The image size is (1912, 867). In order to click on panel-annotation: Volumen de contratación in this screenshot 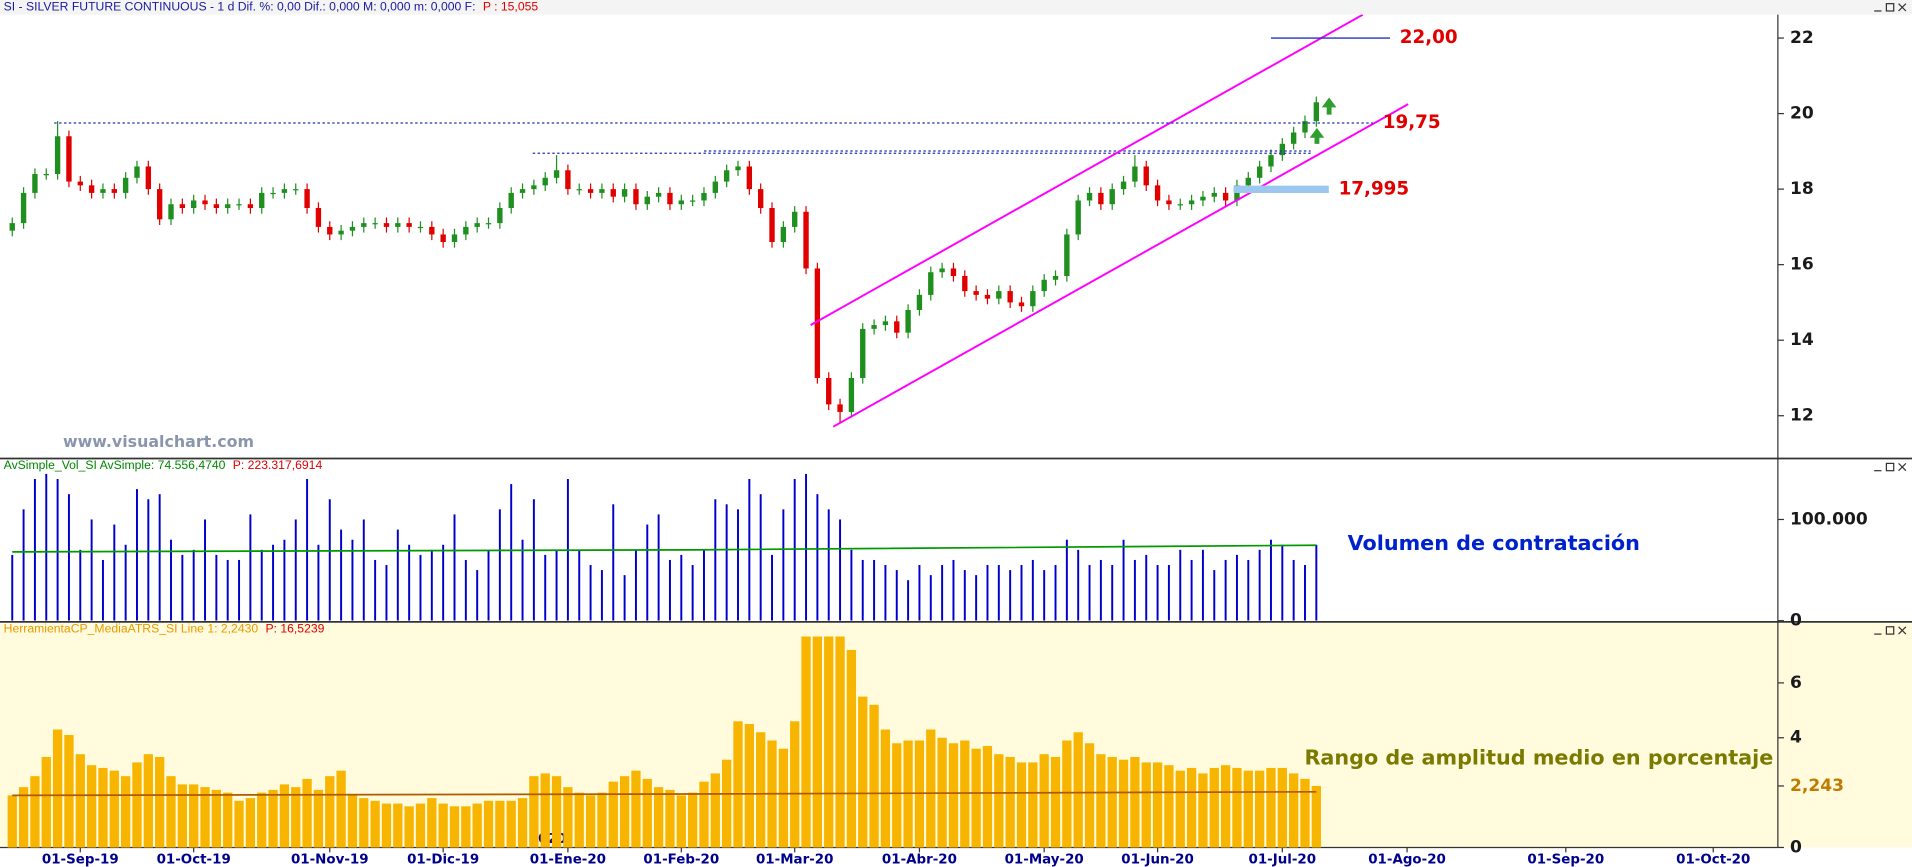, I will do `click(1494, 543)`.